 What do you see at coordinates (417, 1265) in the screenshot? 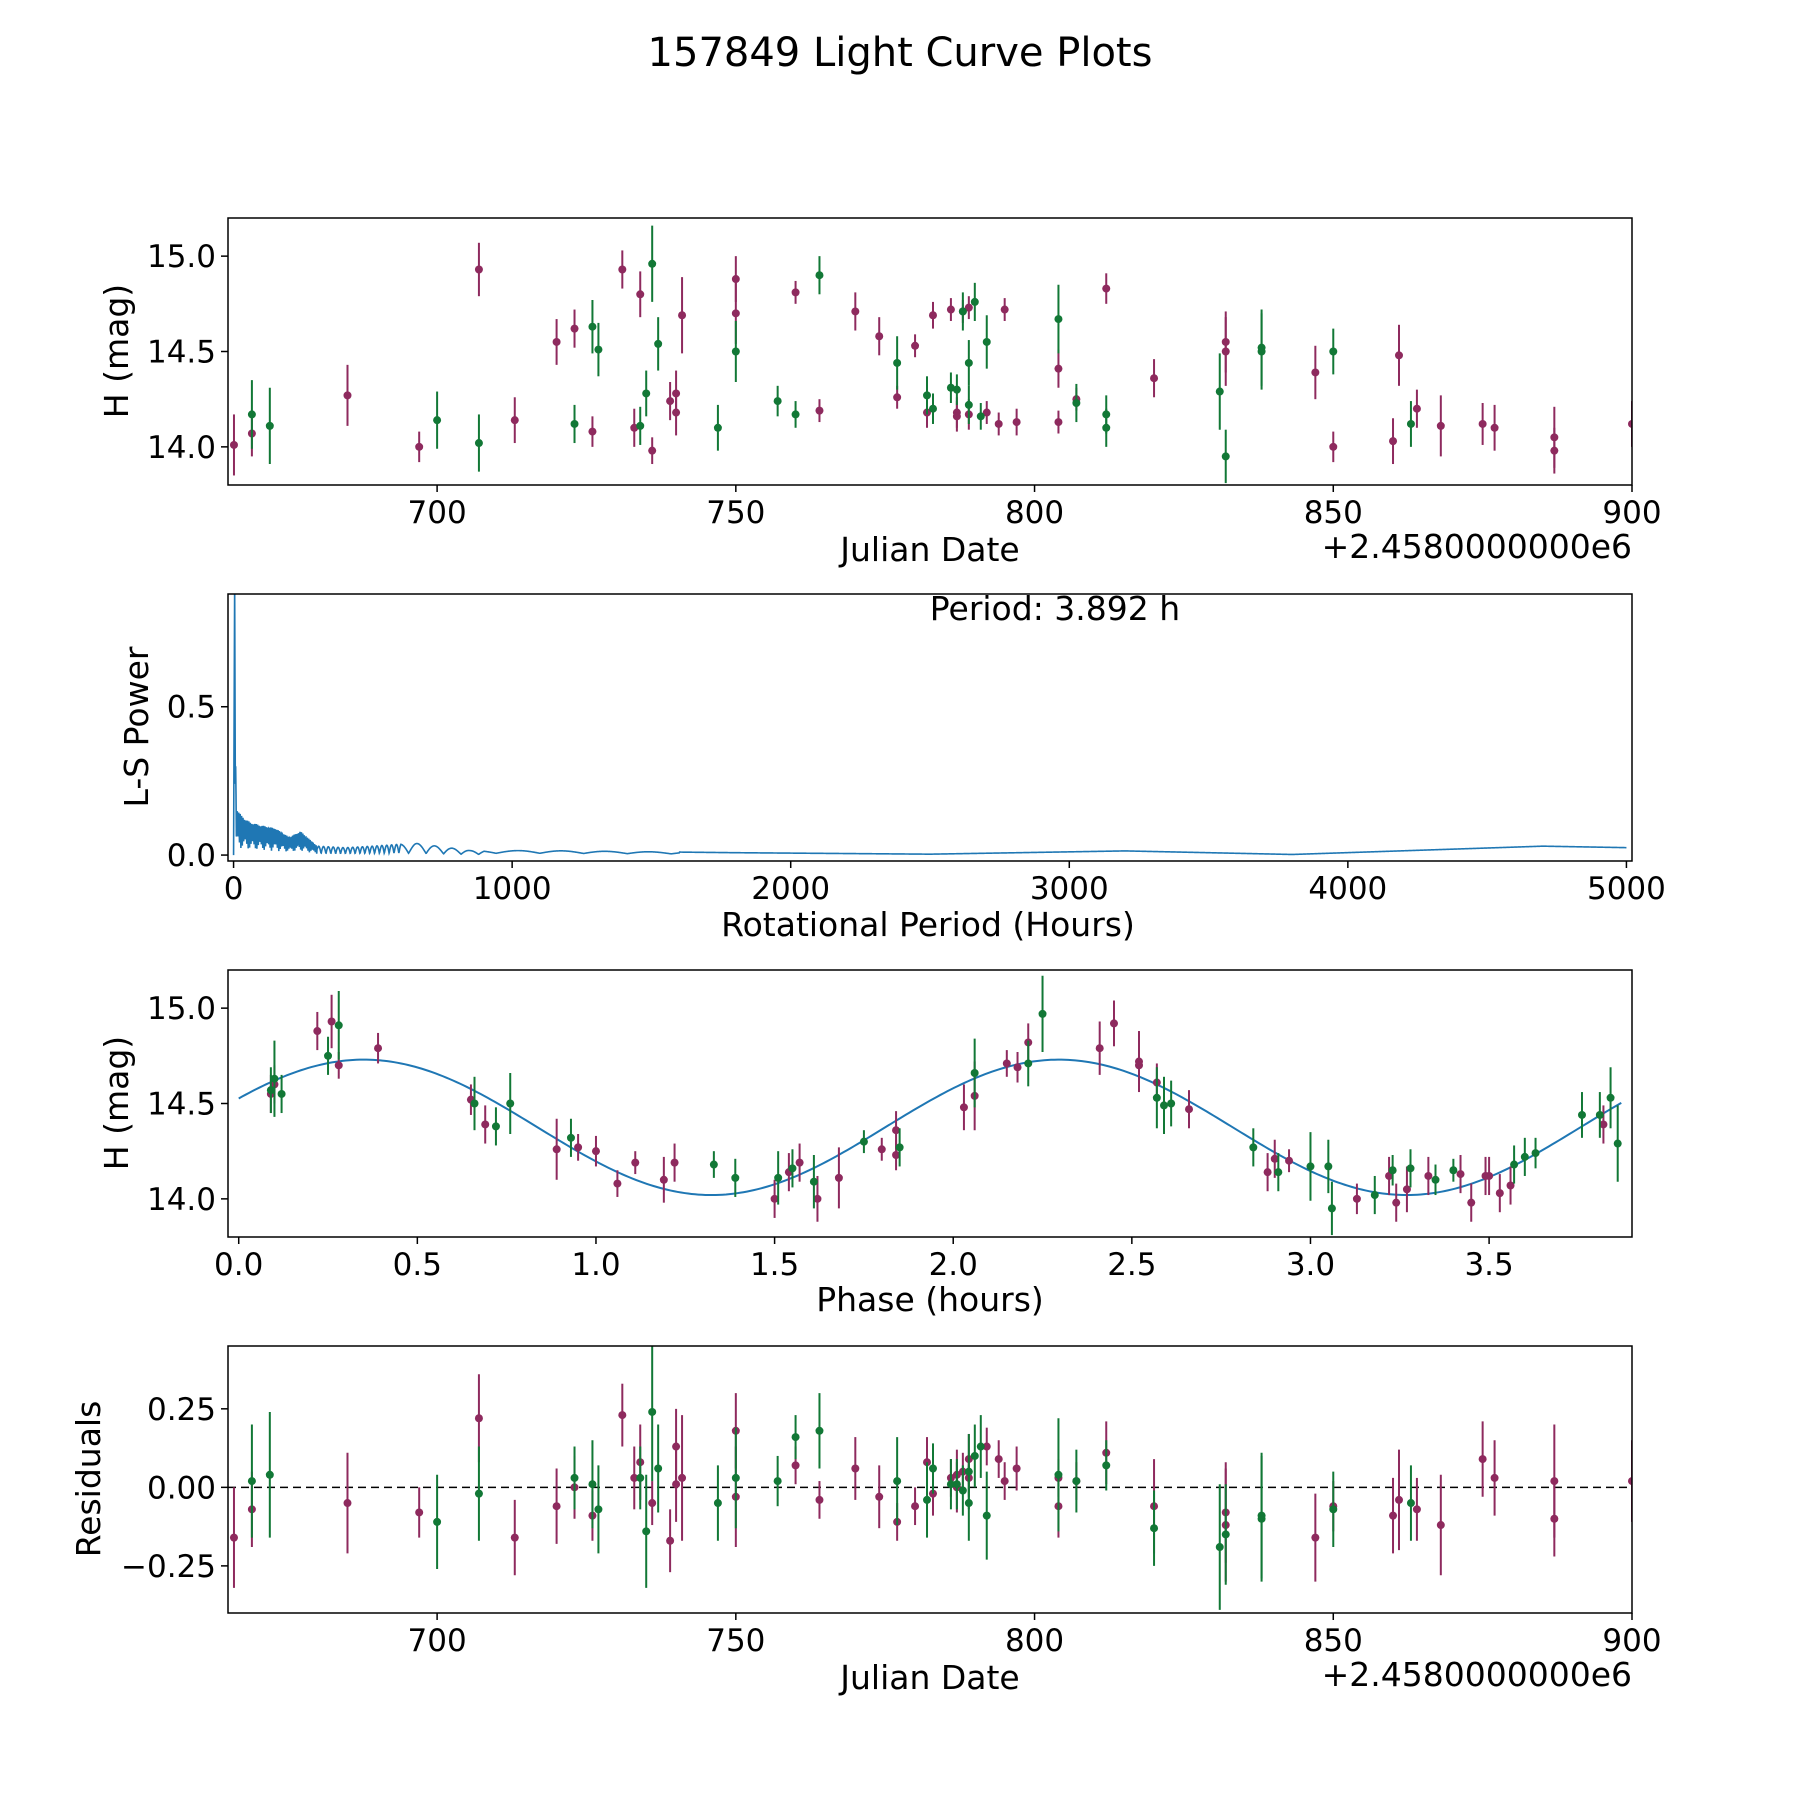
I see `phased-x-tick-label: 0.5` at bounding box center [417, 1265].